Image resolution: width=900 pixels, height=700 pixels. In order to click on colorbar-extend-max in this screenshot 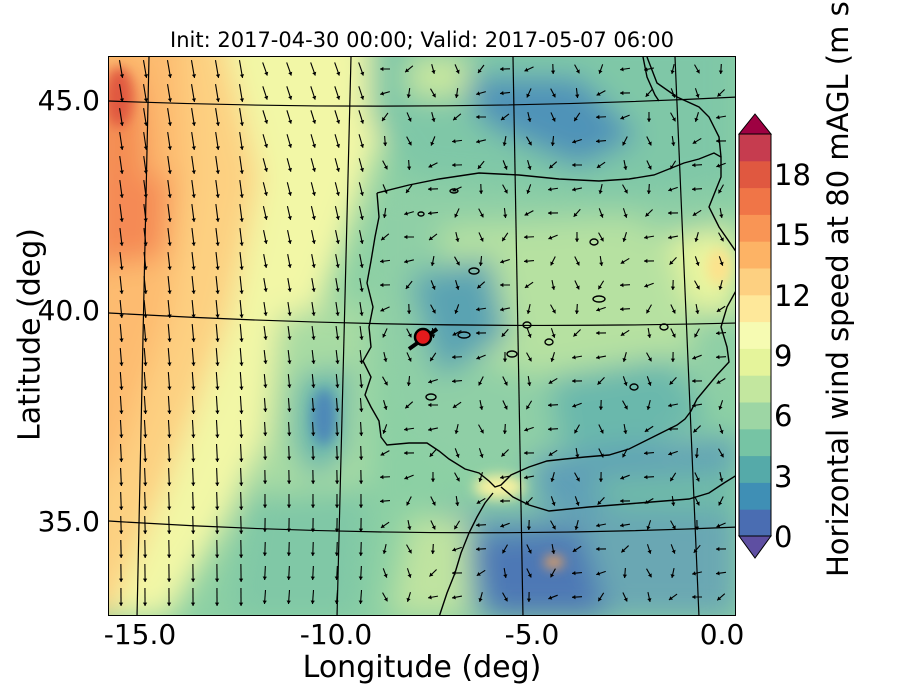, I will do `click(755, 124)`.